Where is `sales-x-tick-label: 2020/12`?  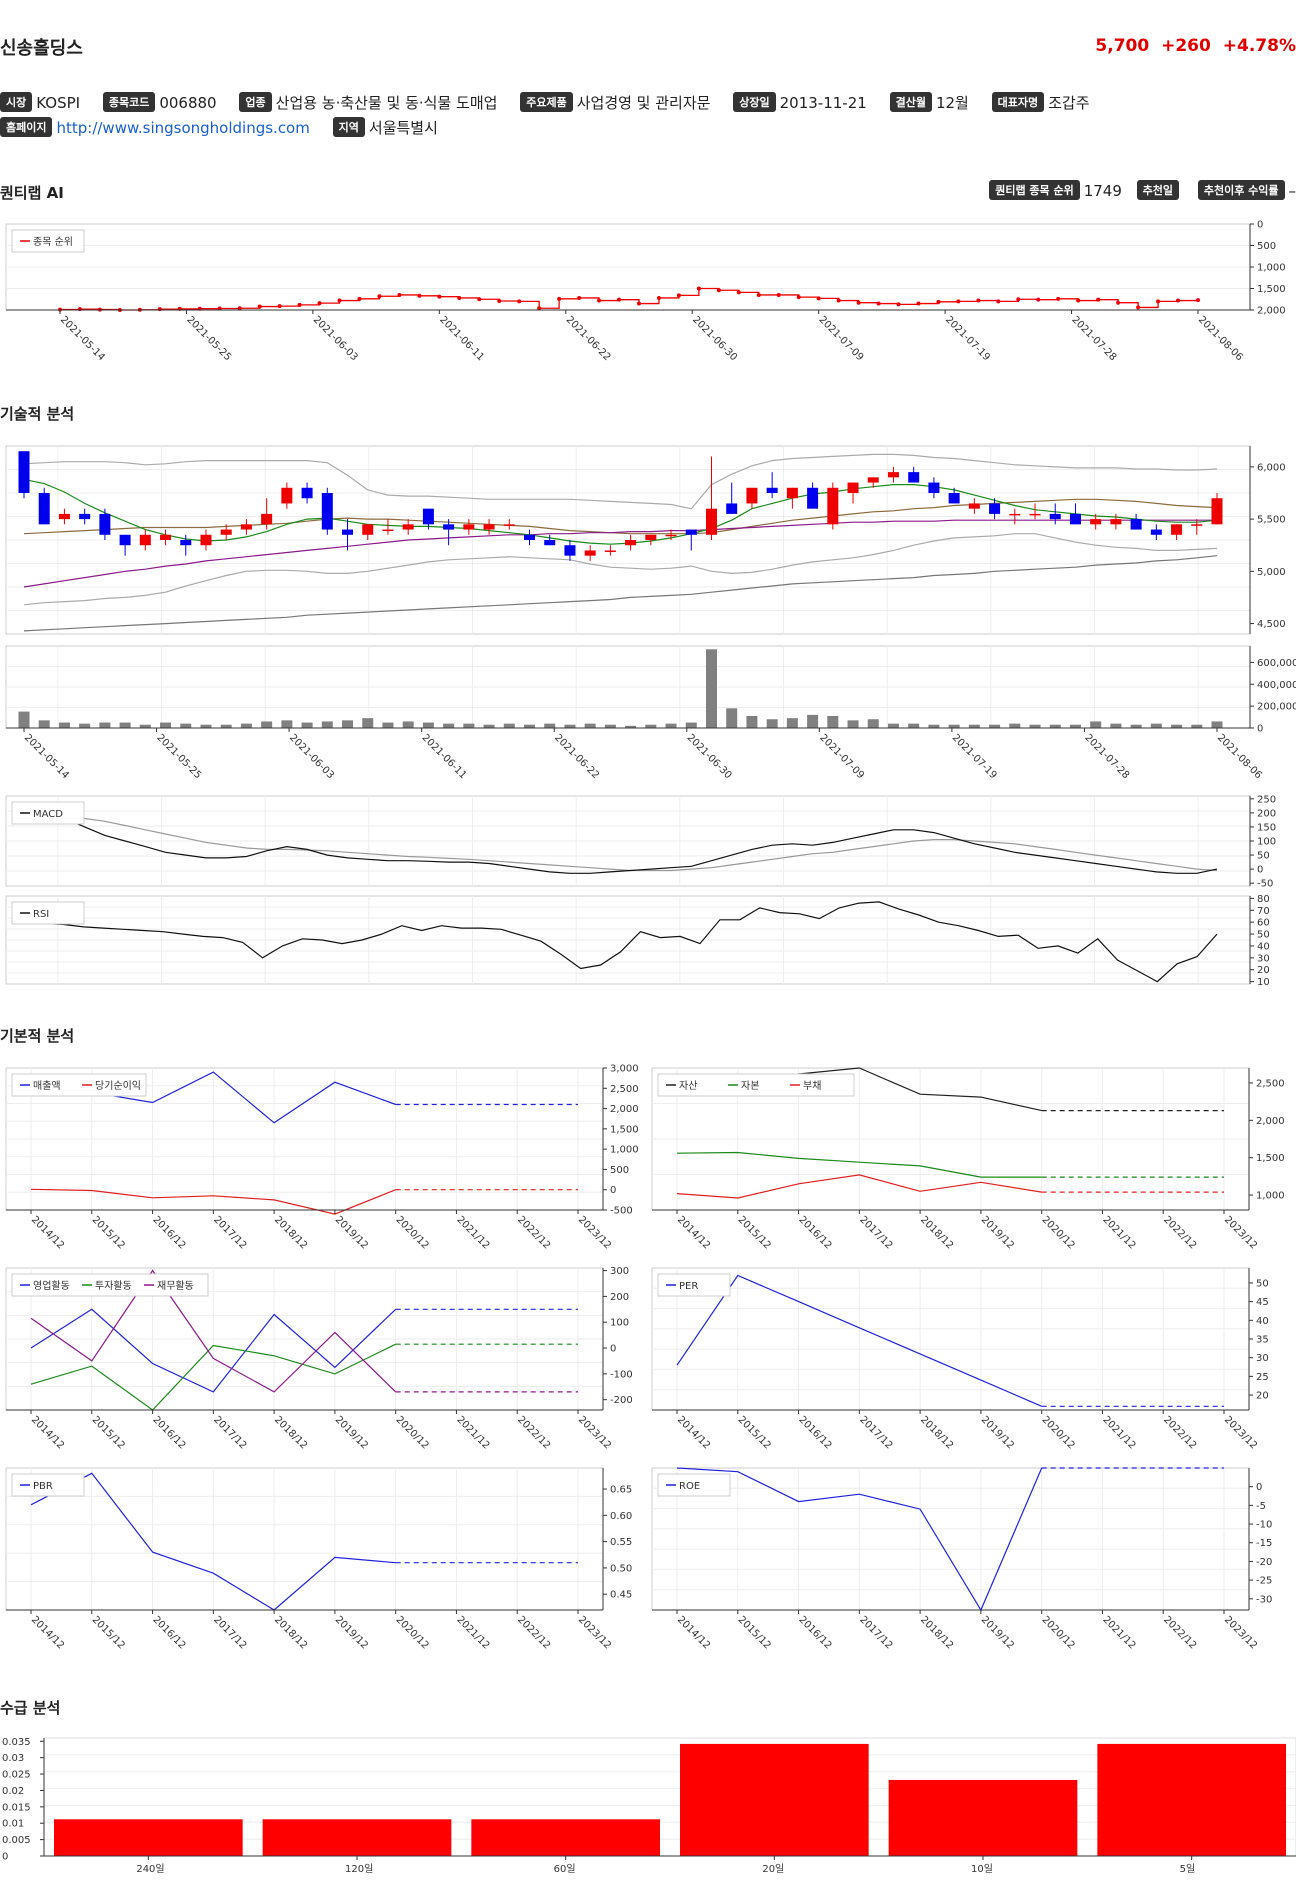 sales-x-tick-label: 2020/12 is located at coordinates (412, 1232).